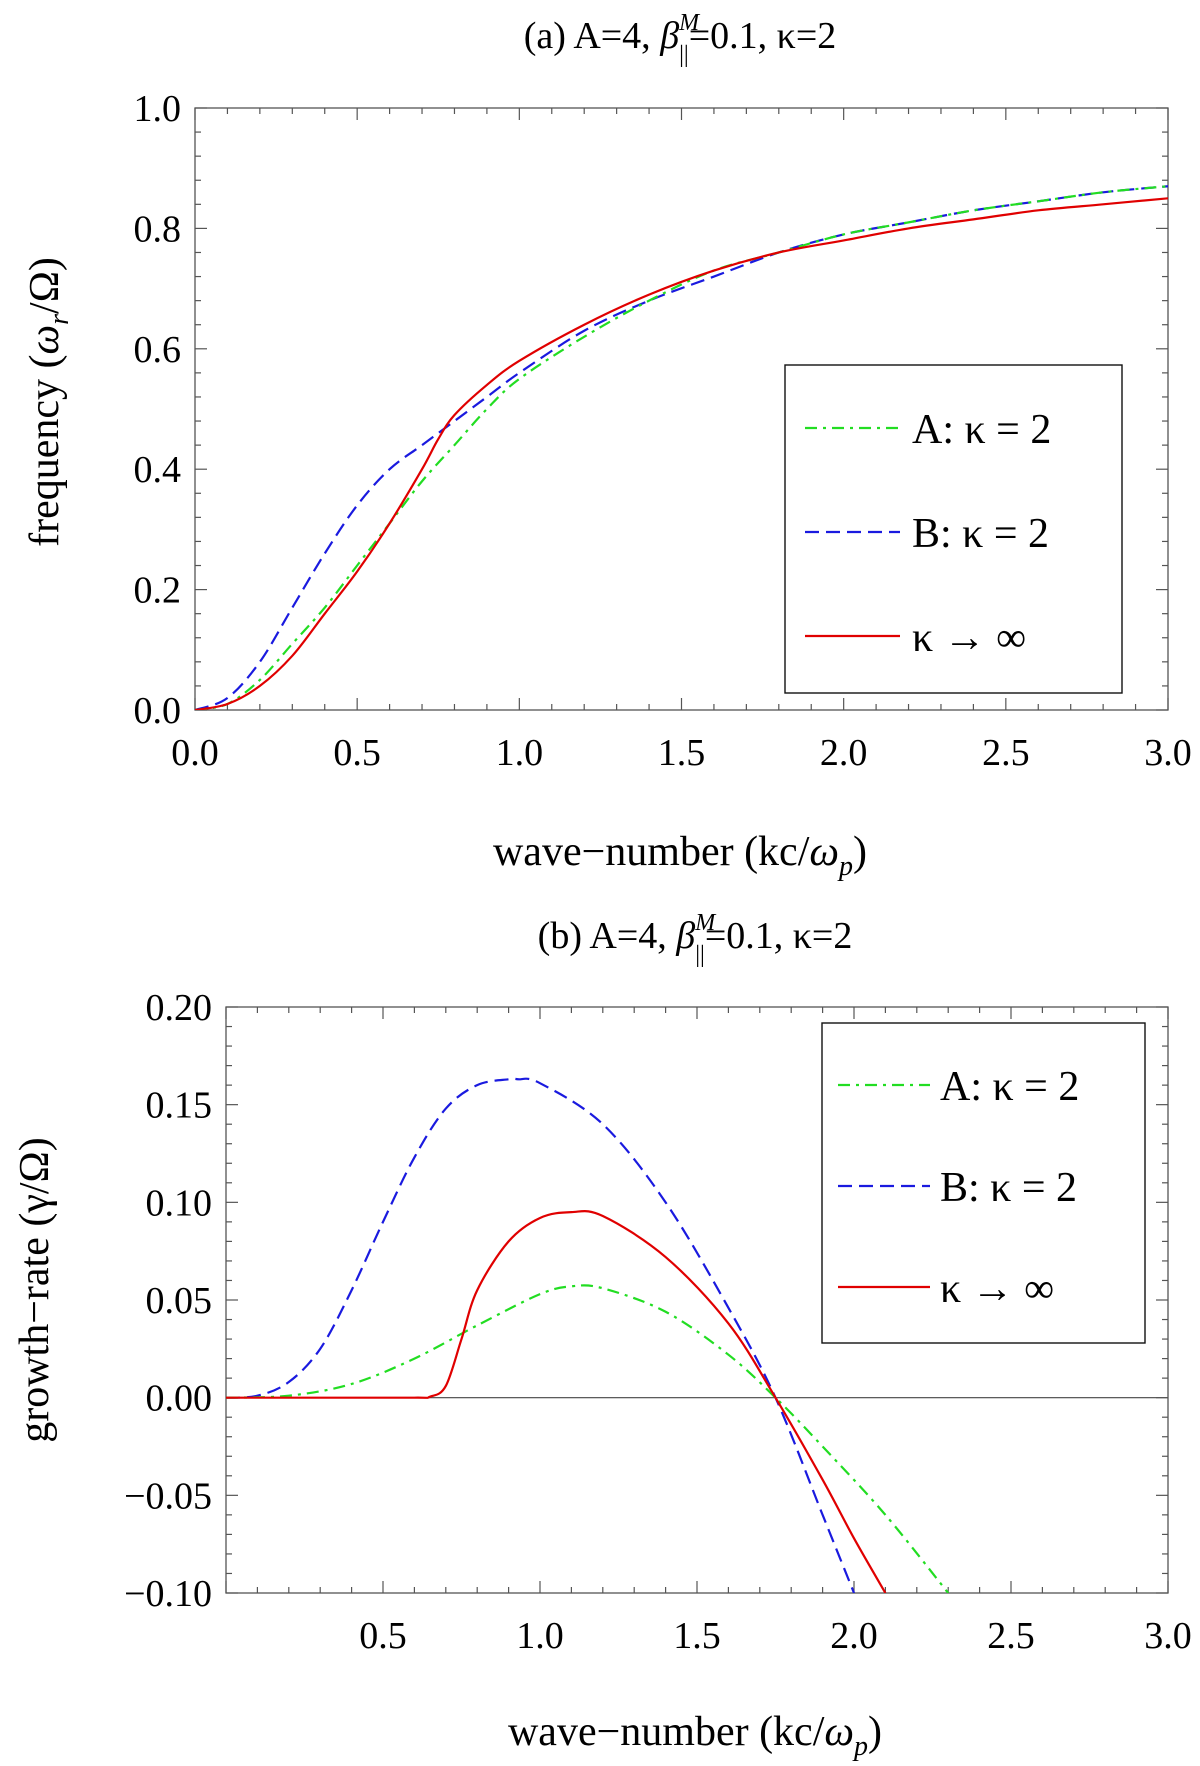 The width and height of the screenshot is (1200, 1766). What do you see at coordinates (158, 229) in the screenshot?
I see `y-tick-label: 0.8` at bounding box center [158, 229].